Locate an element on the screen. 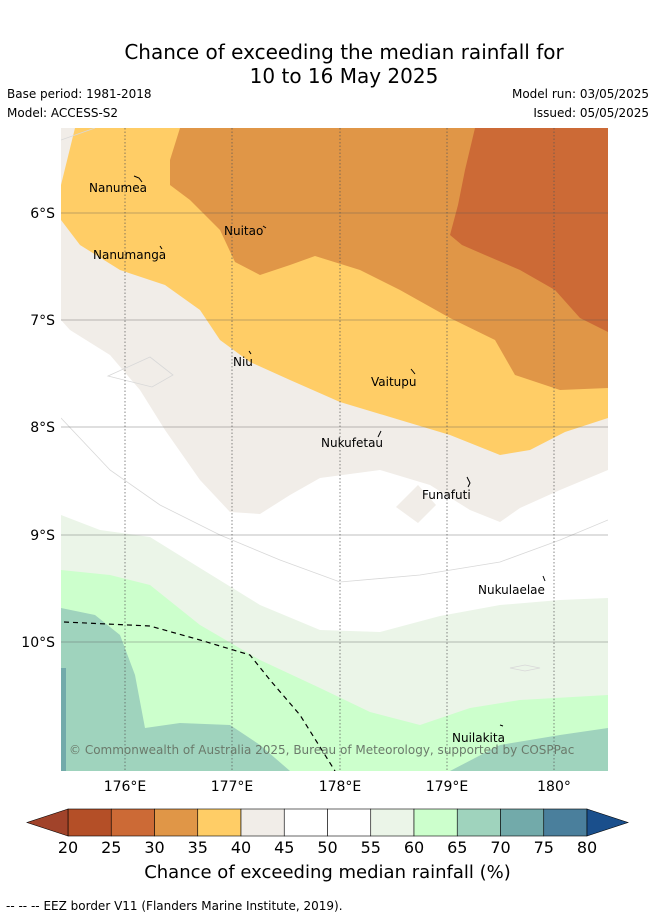 This screenshot has width=655, height=919. lon-tick-labels: 176°E 177°E 178°E 179°E 180° is located at coordinates (337, 787).